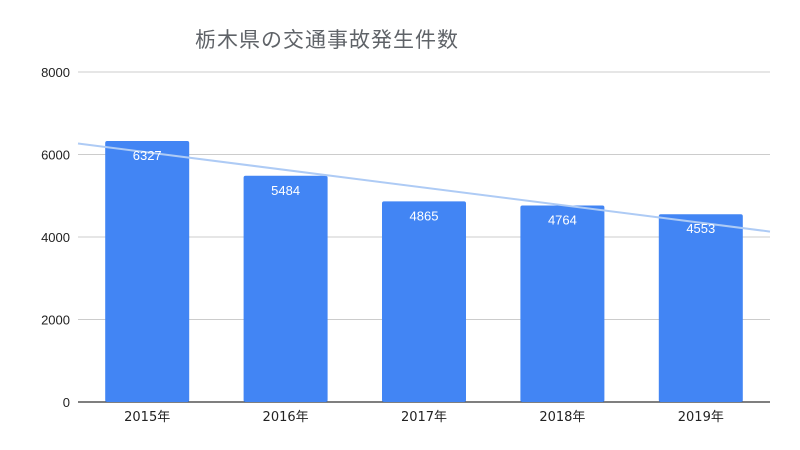  I want to click on y-tick-label: 4000, so click(55, 237).